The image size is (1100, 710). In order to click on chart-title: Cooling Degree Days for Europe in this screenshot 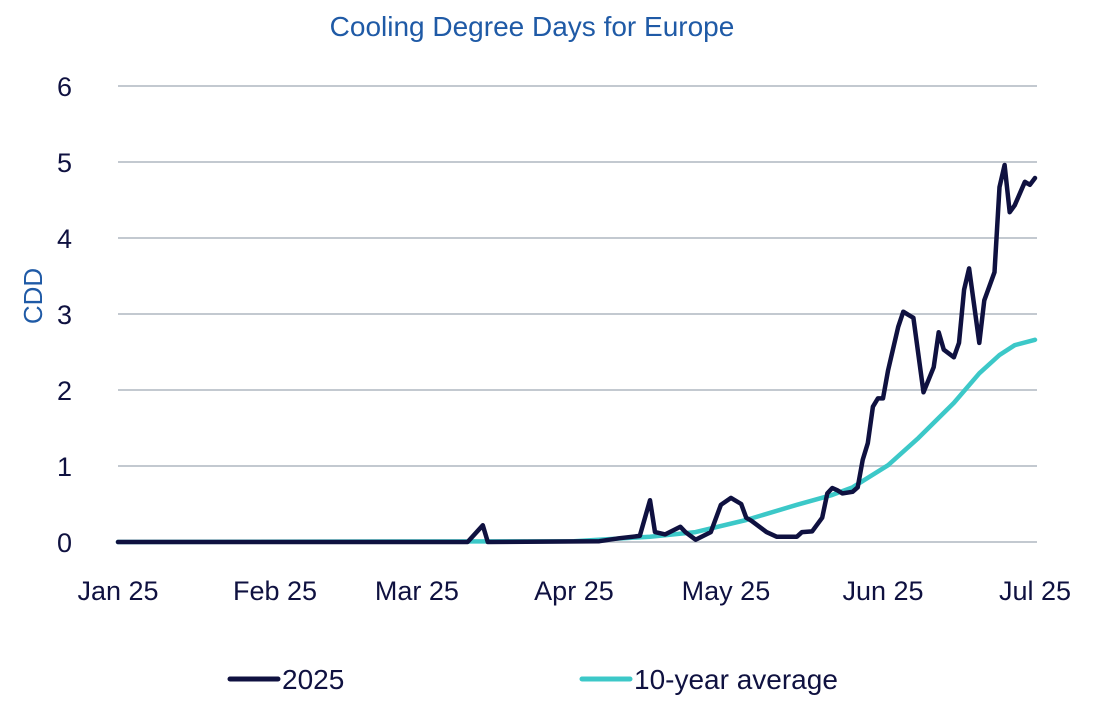, I will do `click(532, 26)`.